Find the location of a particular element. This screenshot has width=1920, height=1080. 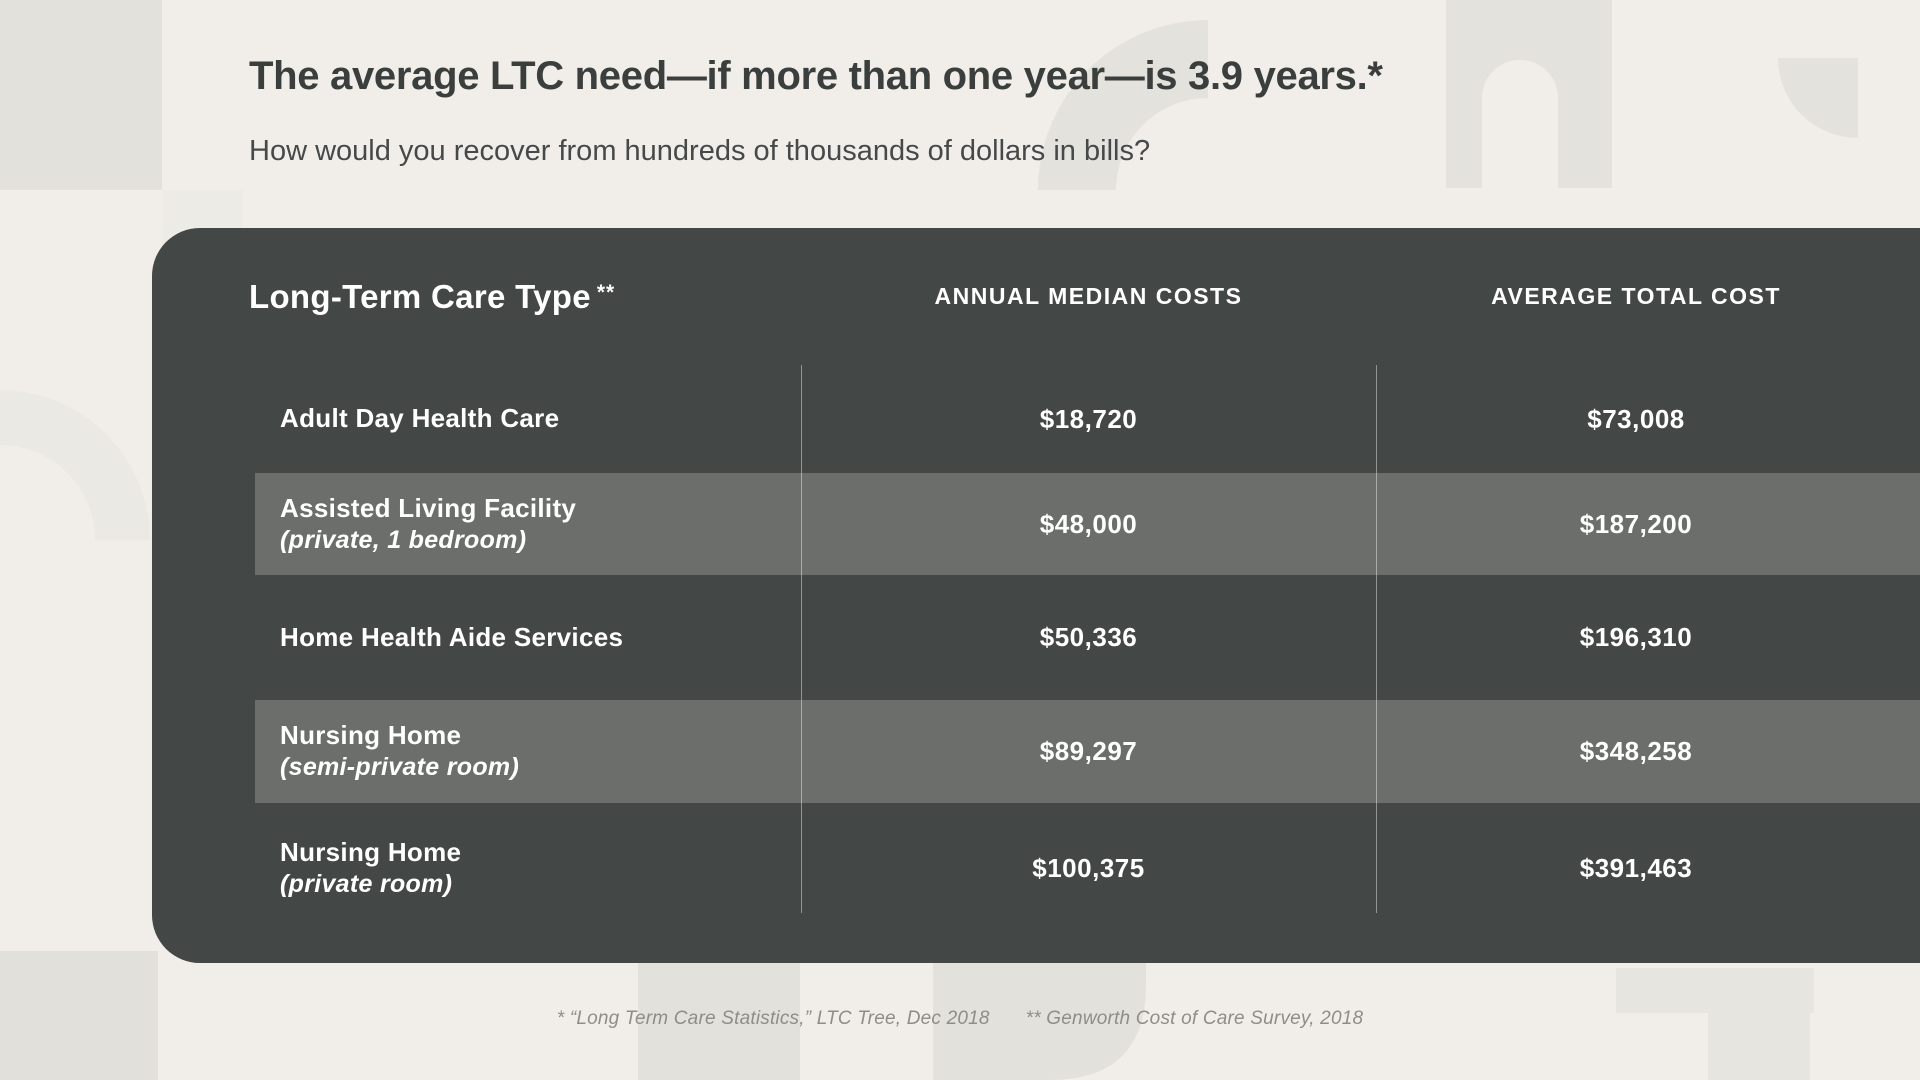

average-total-cost-value: $348,258 is located at coordinates (1636, 751).